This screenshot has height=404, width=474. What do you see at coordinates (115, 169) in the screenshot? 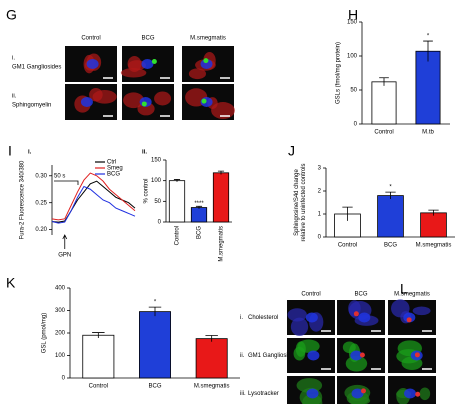
I see `legend-label: Smeg` at bounding box center [115, 169].